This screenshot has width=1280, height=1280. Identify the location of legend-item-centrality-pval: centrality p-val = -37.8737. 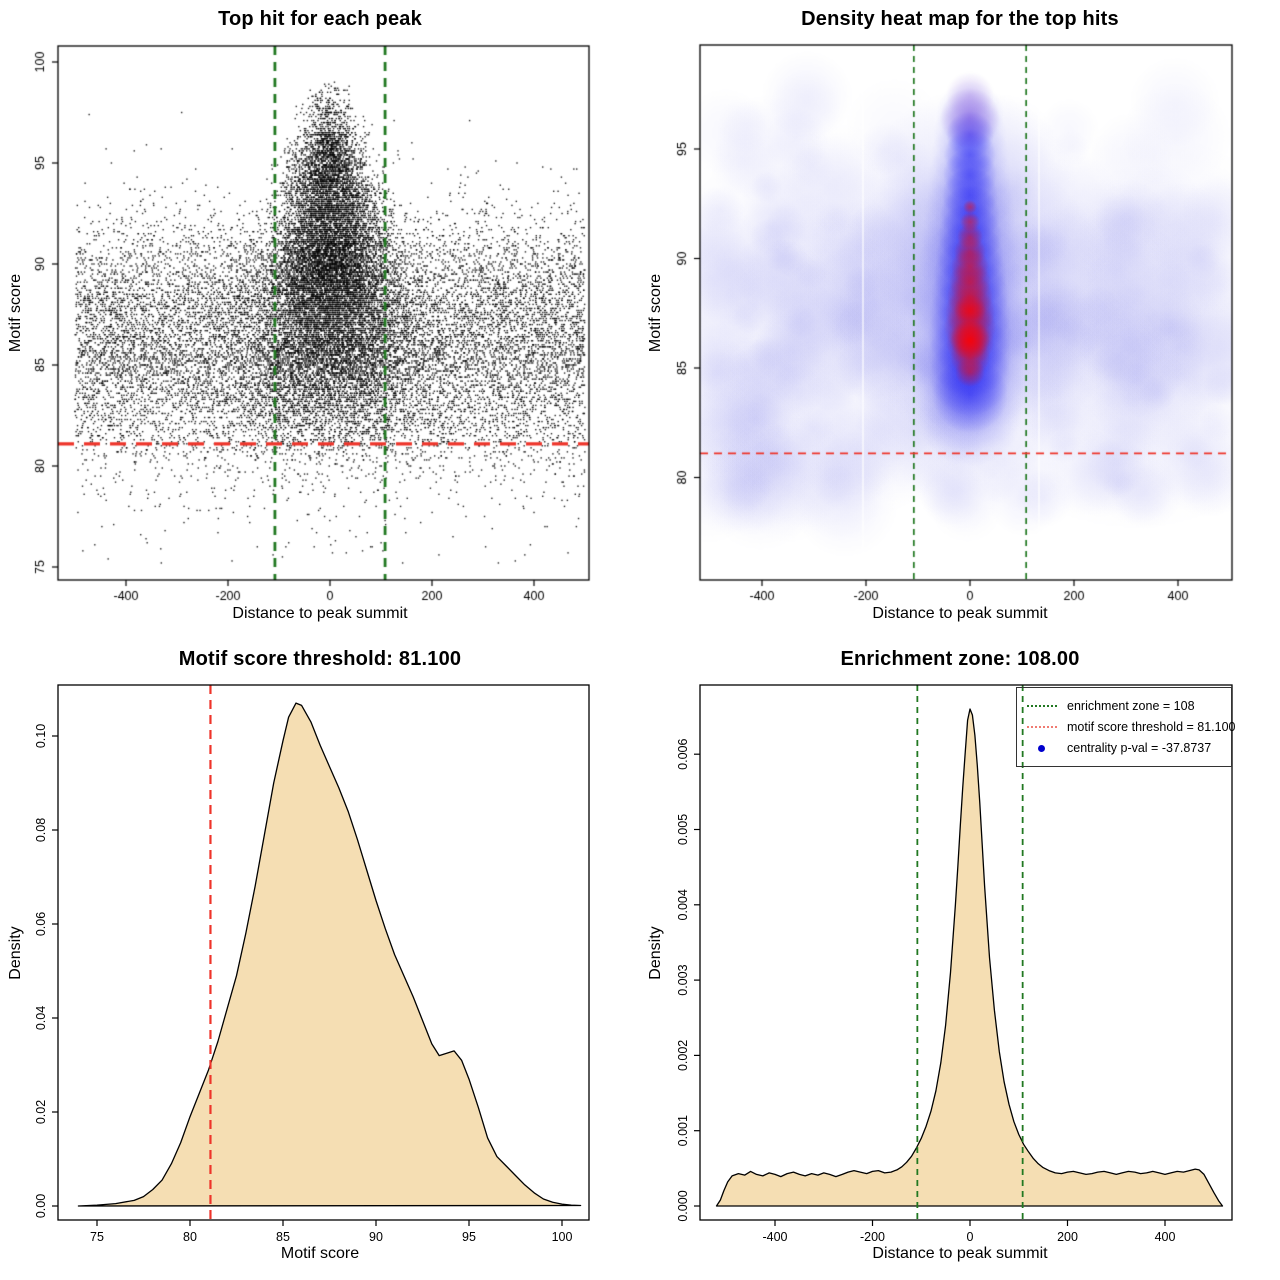
(1124, 748).